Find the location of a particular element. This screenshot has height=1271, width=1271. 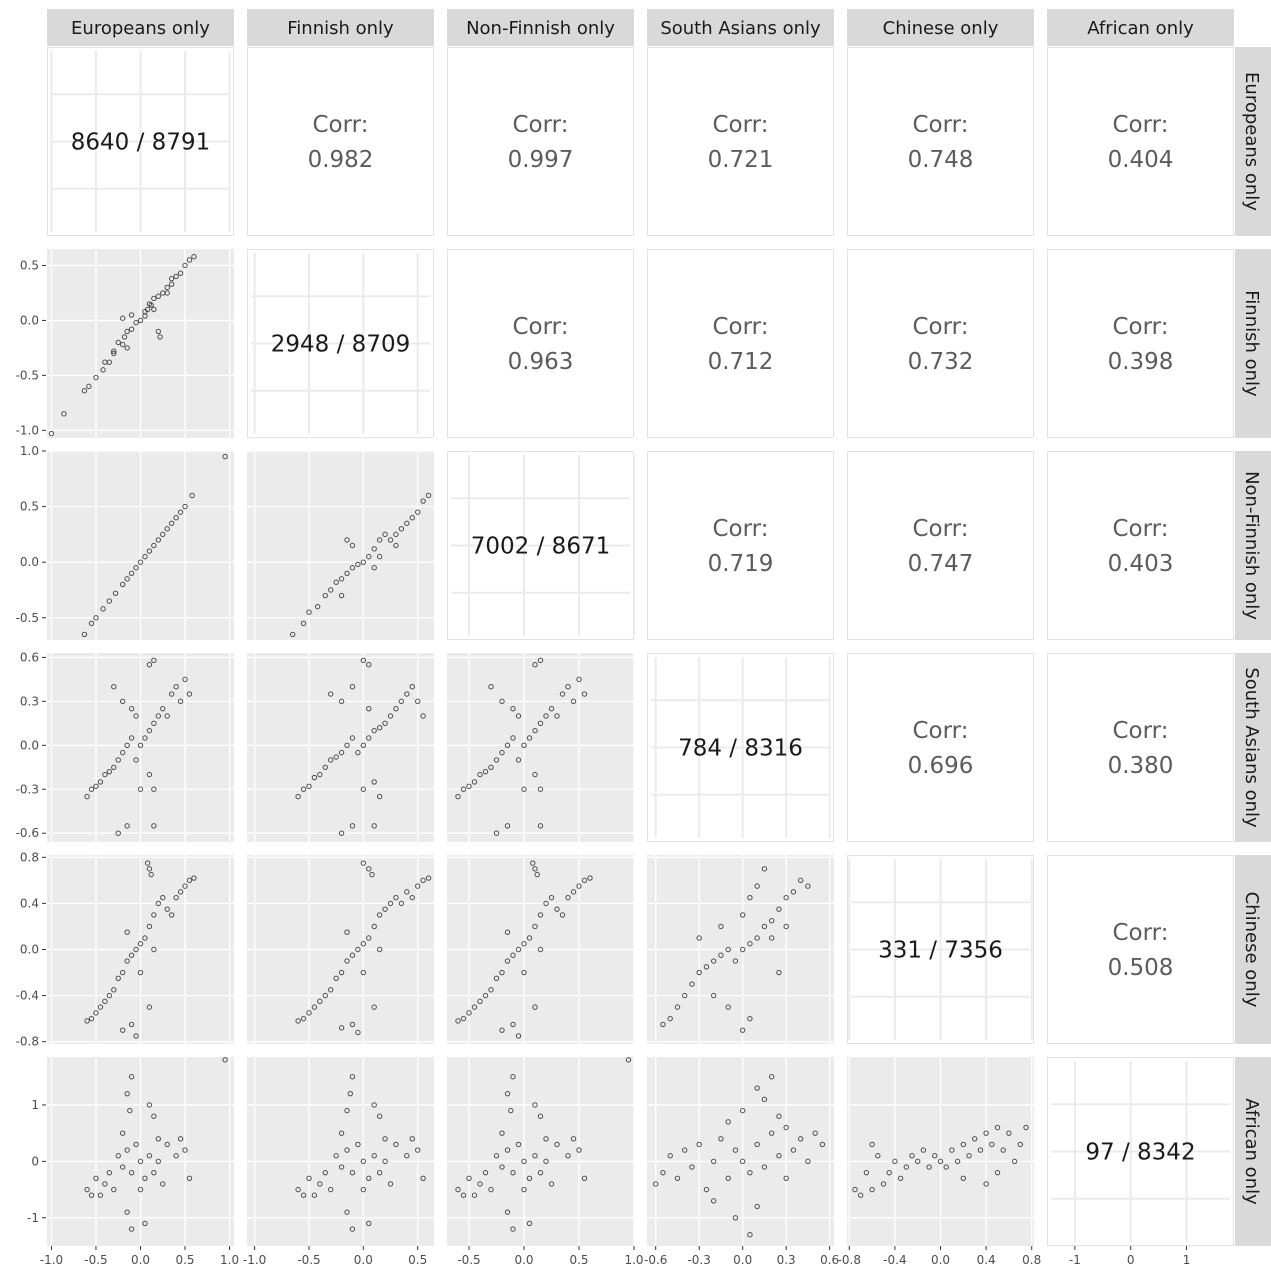

y-tick-label: 0.0 is located at coordinates (29, 320).